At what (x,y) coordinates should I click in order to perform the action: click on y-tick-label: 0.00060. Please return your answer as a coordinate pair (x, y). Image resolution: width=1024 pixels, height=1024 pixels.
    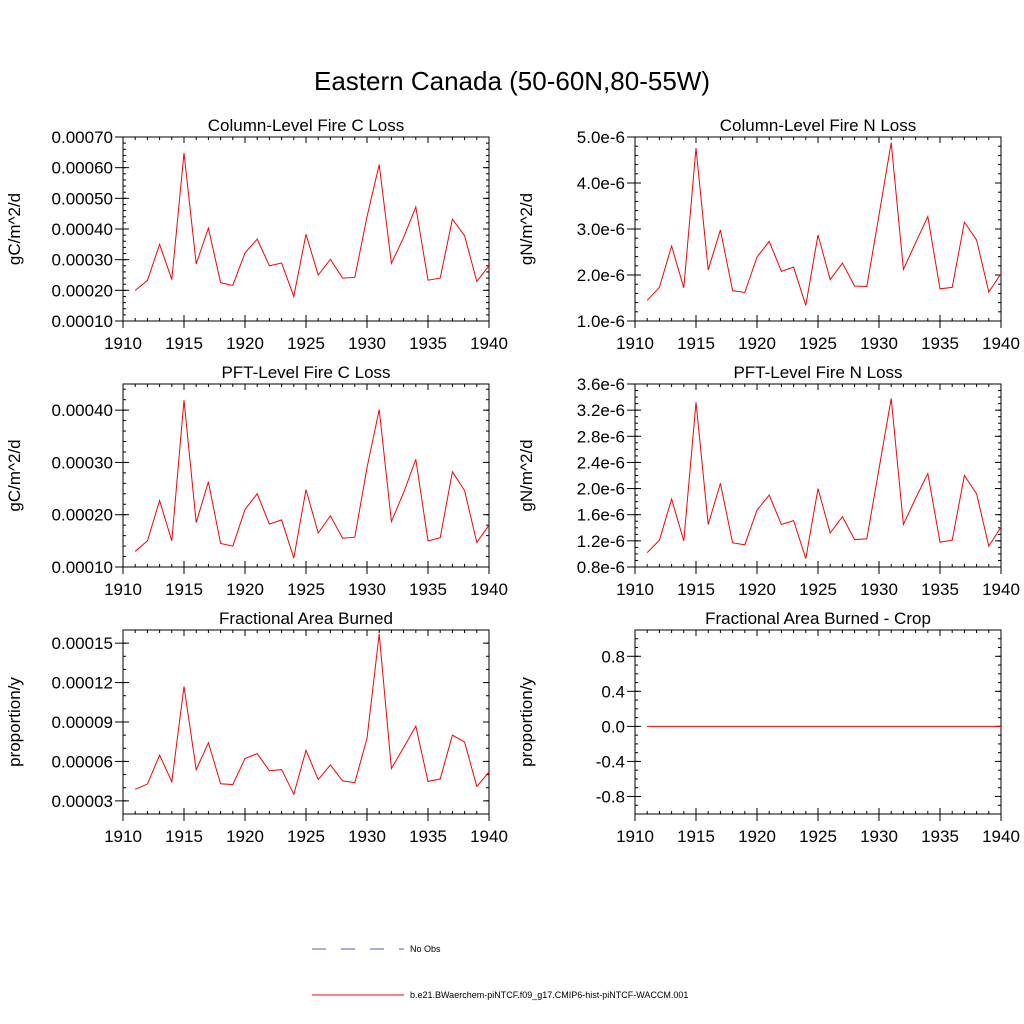
    Looking at the image, I should click on (82, 168).